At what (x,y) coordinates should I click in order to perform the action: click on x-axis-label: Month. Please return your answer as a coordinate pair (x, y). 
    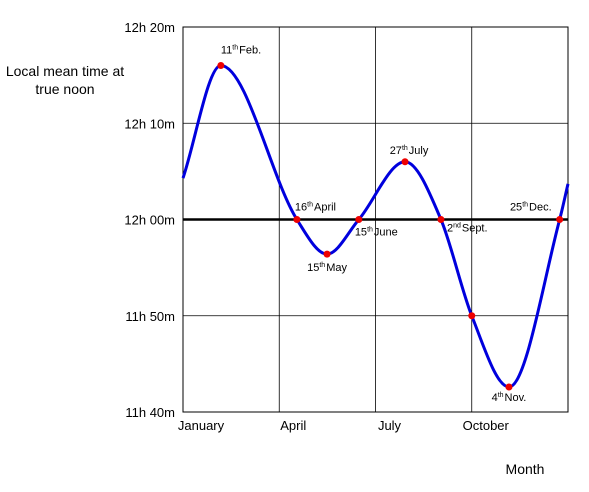
    Looking at the image, I should click on (525, 469).